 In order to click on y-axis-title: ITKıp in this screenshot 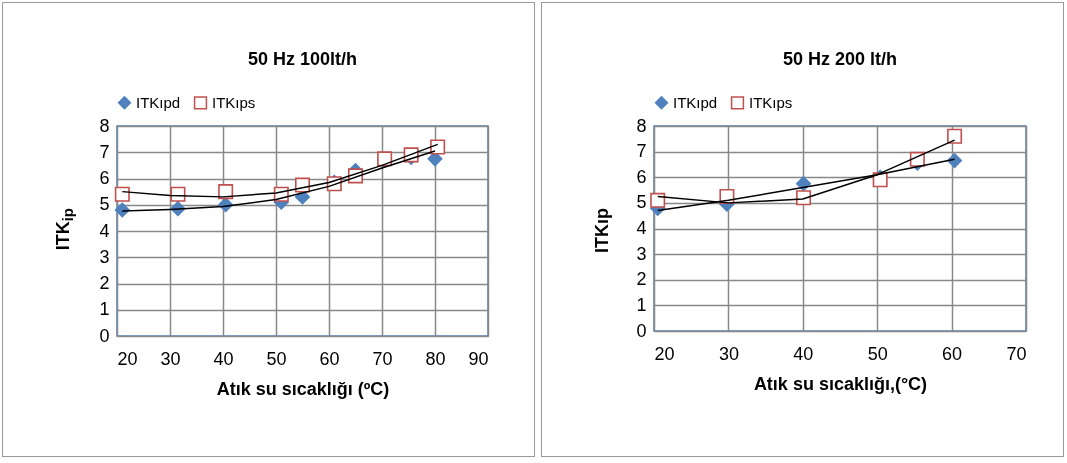, I will do `click(602, 230)`.